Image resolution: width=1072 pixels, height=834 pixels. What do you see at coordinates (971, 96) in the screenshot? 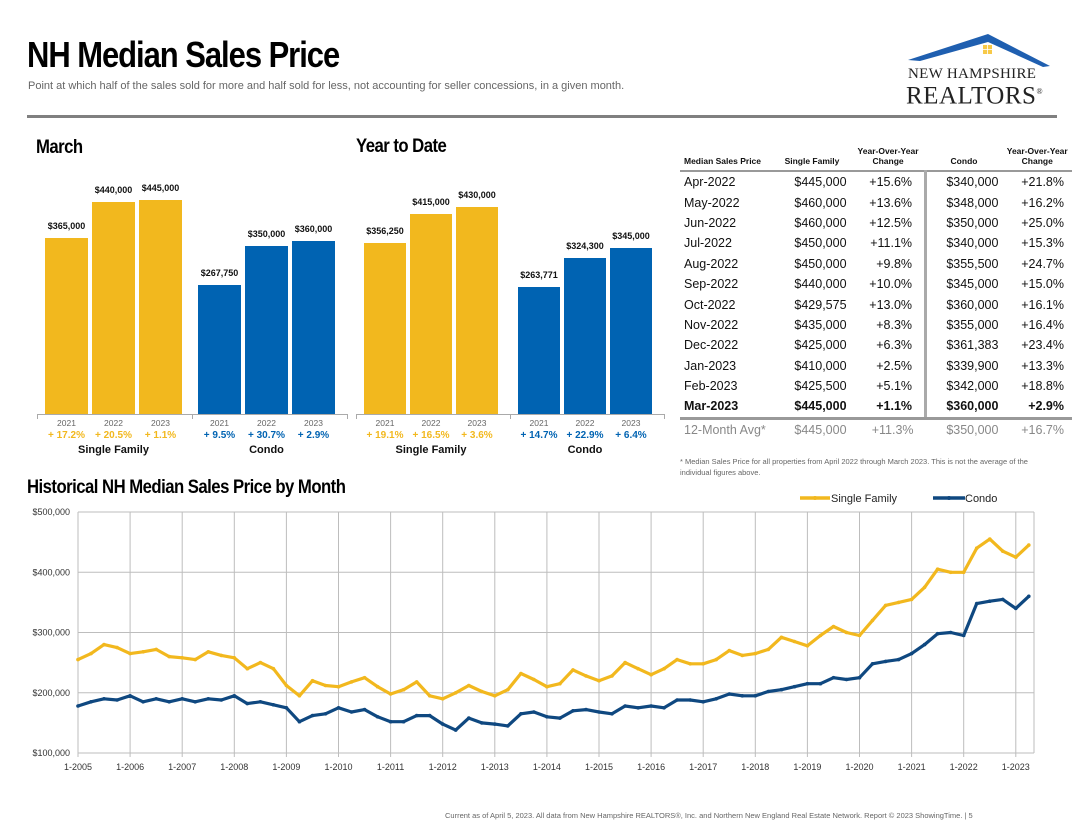
I see `logo-realtors-text: REALTORS` at bounding box center [971, 96].